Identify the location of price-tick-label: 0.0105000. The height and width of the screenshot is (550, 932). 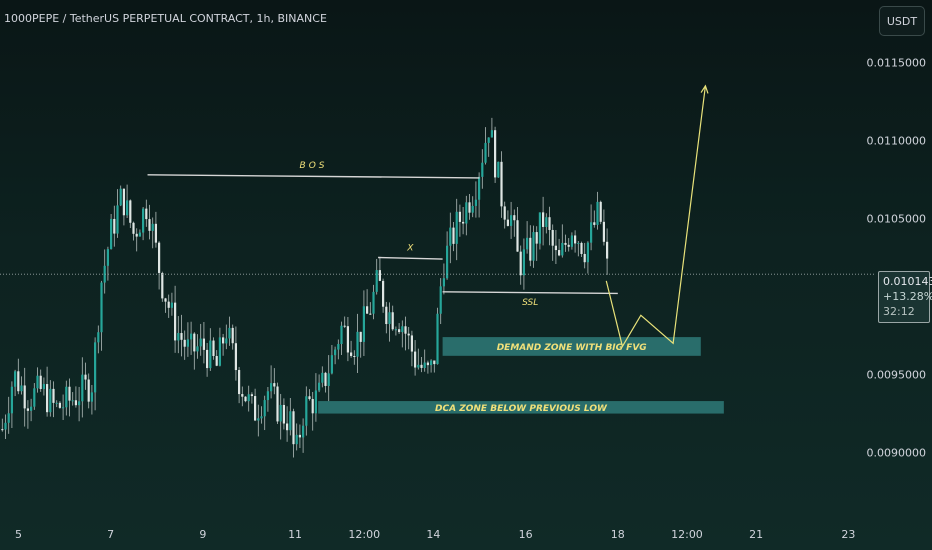
(897, 218).